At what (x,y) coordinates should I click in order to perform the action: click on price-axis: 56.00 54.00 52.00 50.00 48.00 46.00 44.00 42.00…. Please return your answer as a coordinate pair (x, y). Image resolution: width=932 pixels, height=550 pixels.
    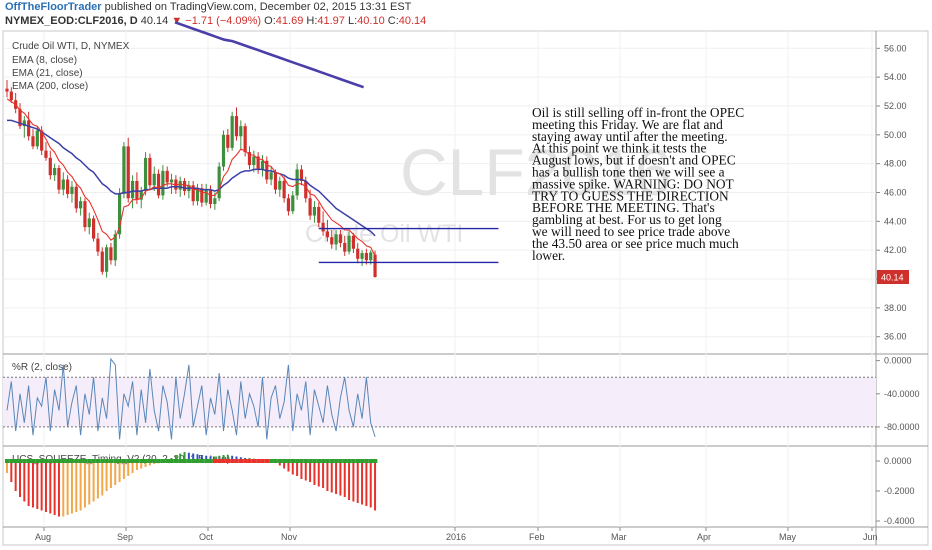
    Looking at the image, I should click on (892, 192).